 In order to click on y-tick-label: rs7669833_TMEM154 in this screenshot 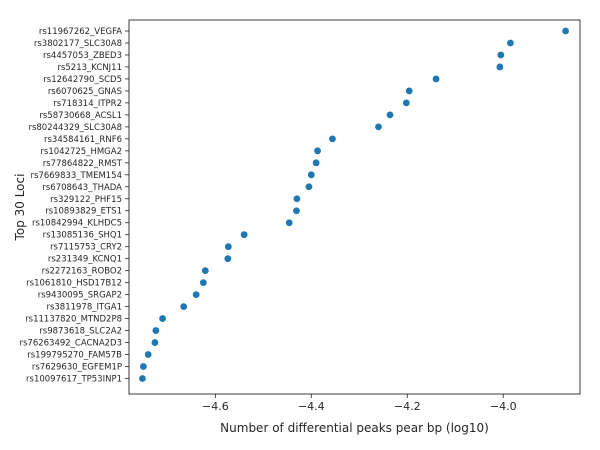, I will do `click(76, 176)`.